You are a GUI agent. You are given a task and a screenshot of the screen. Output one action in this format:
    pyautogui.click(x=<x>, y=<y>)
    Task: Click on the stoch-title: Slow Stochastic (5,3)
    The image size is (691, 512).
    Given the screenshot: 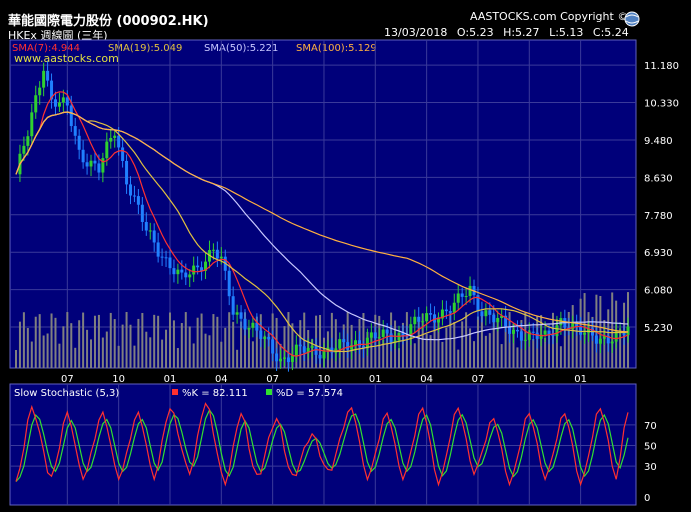 What is the action you would take?
    pyautogui.click(x=66, y=393)
    